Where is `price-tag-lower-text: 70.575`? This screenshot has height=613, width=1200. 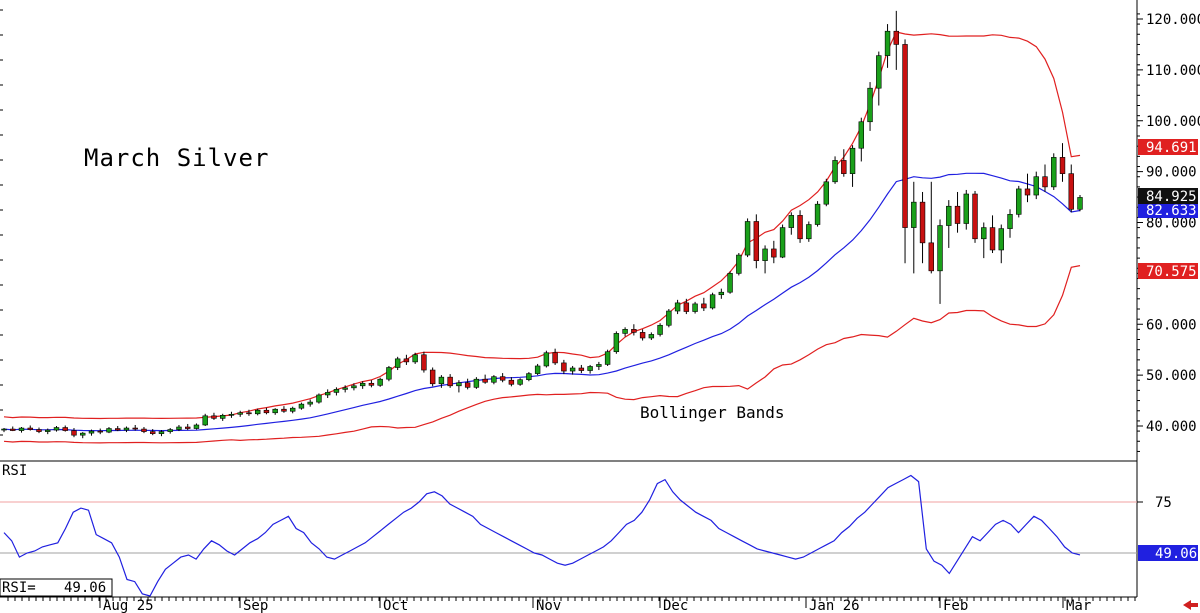 price-tag-lower-text: 70.575 is located at coordinates (1171, 272).